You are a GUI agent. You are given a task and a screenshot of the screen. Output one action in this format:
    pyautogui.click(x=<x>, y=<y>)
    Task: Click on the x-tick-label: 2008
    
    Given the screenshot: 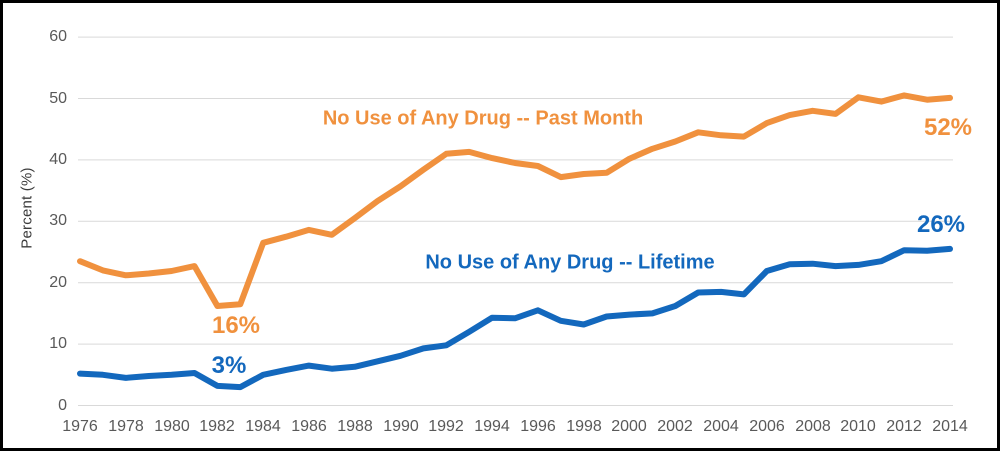 What is the action you would take?
    pyautogui.click(x=813, y=426)
    